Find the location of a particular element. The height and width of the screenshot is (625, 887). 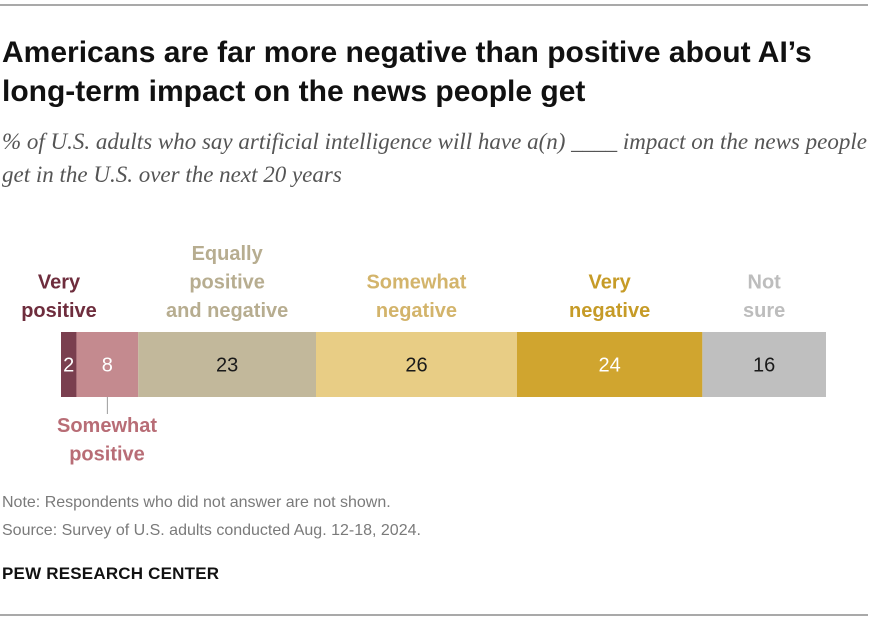

bottom-rule is located at coordinates (434, 615).